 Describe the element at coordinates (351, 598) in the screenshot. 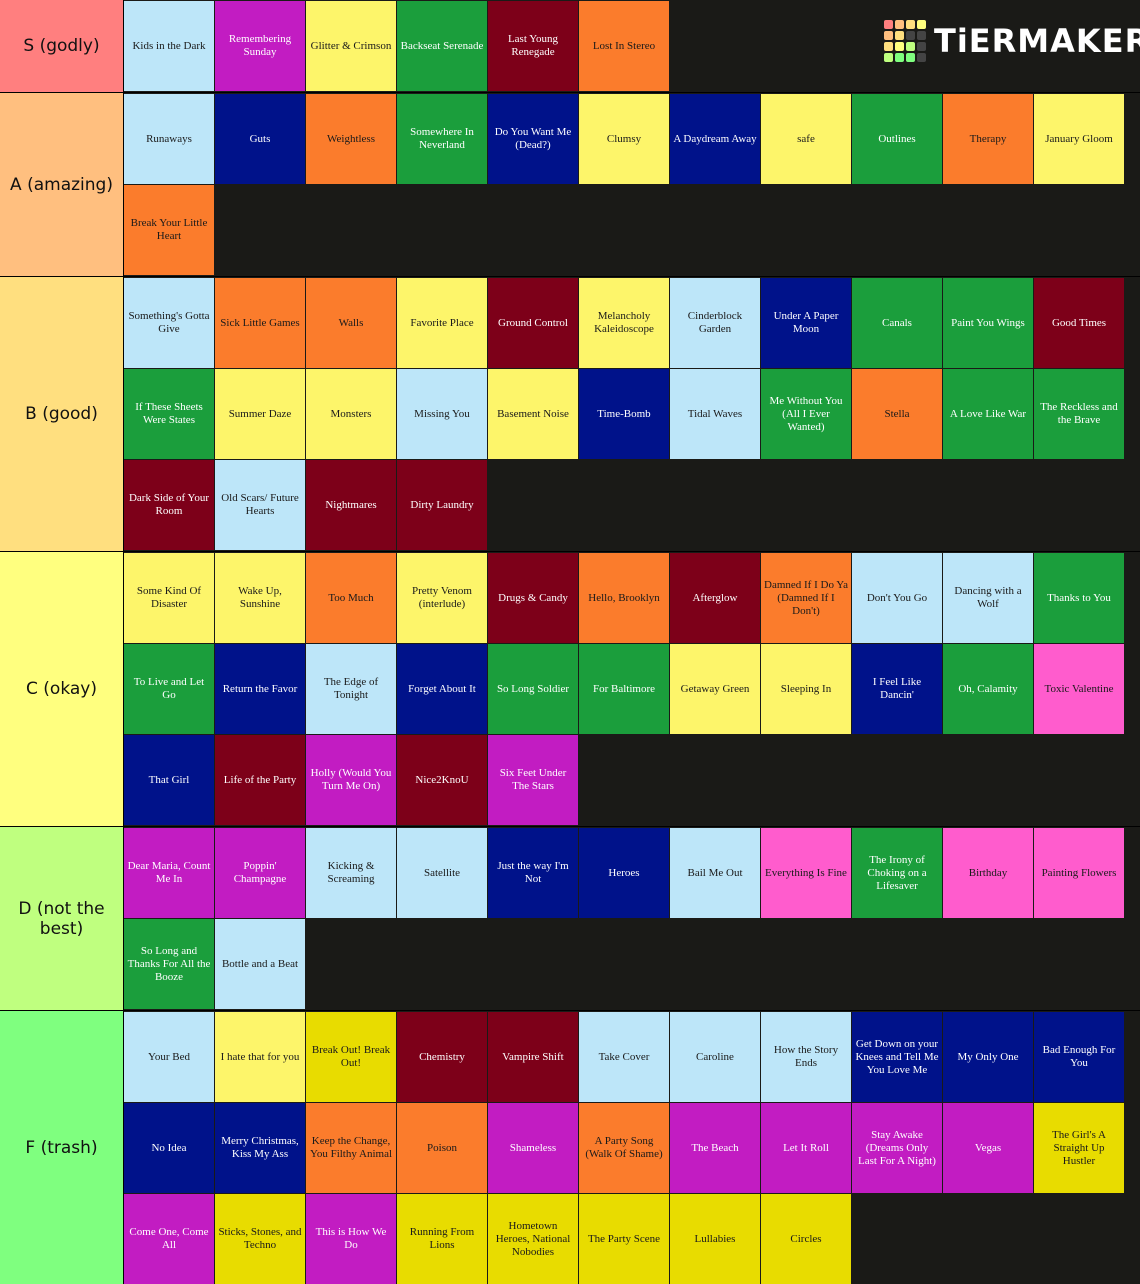

I see `song-tile: Too Much` at that location.